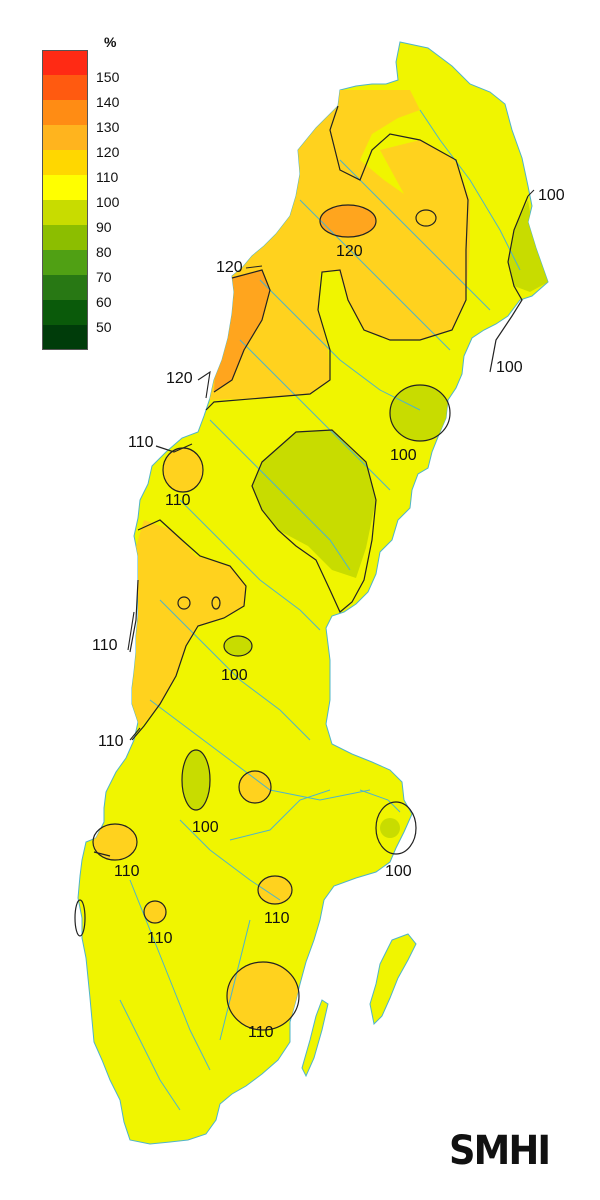 The image size is (600, 1200). Describe the element at coordinates (108, 77) in the screenshot. I see `legend-label: 150` at that location.